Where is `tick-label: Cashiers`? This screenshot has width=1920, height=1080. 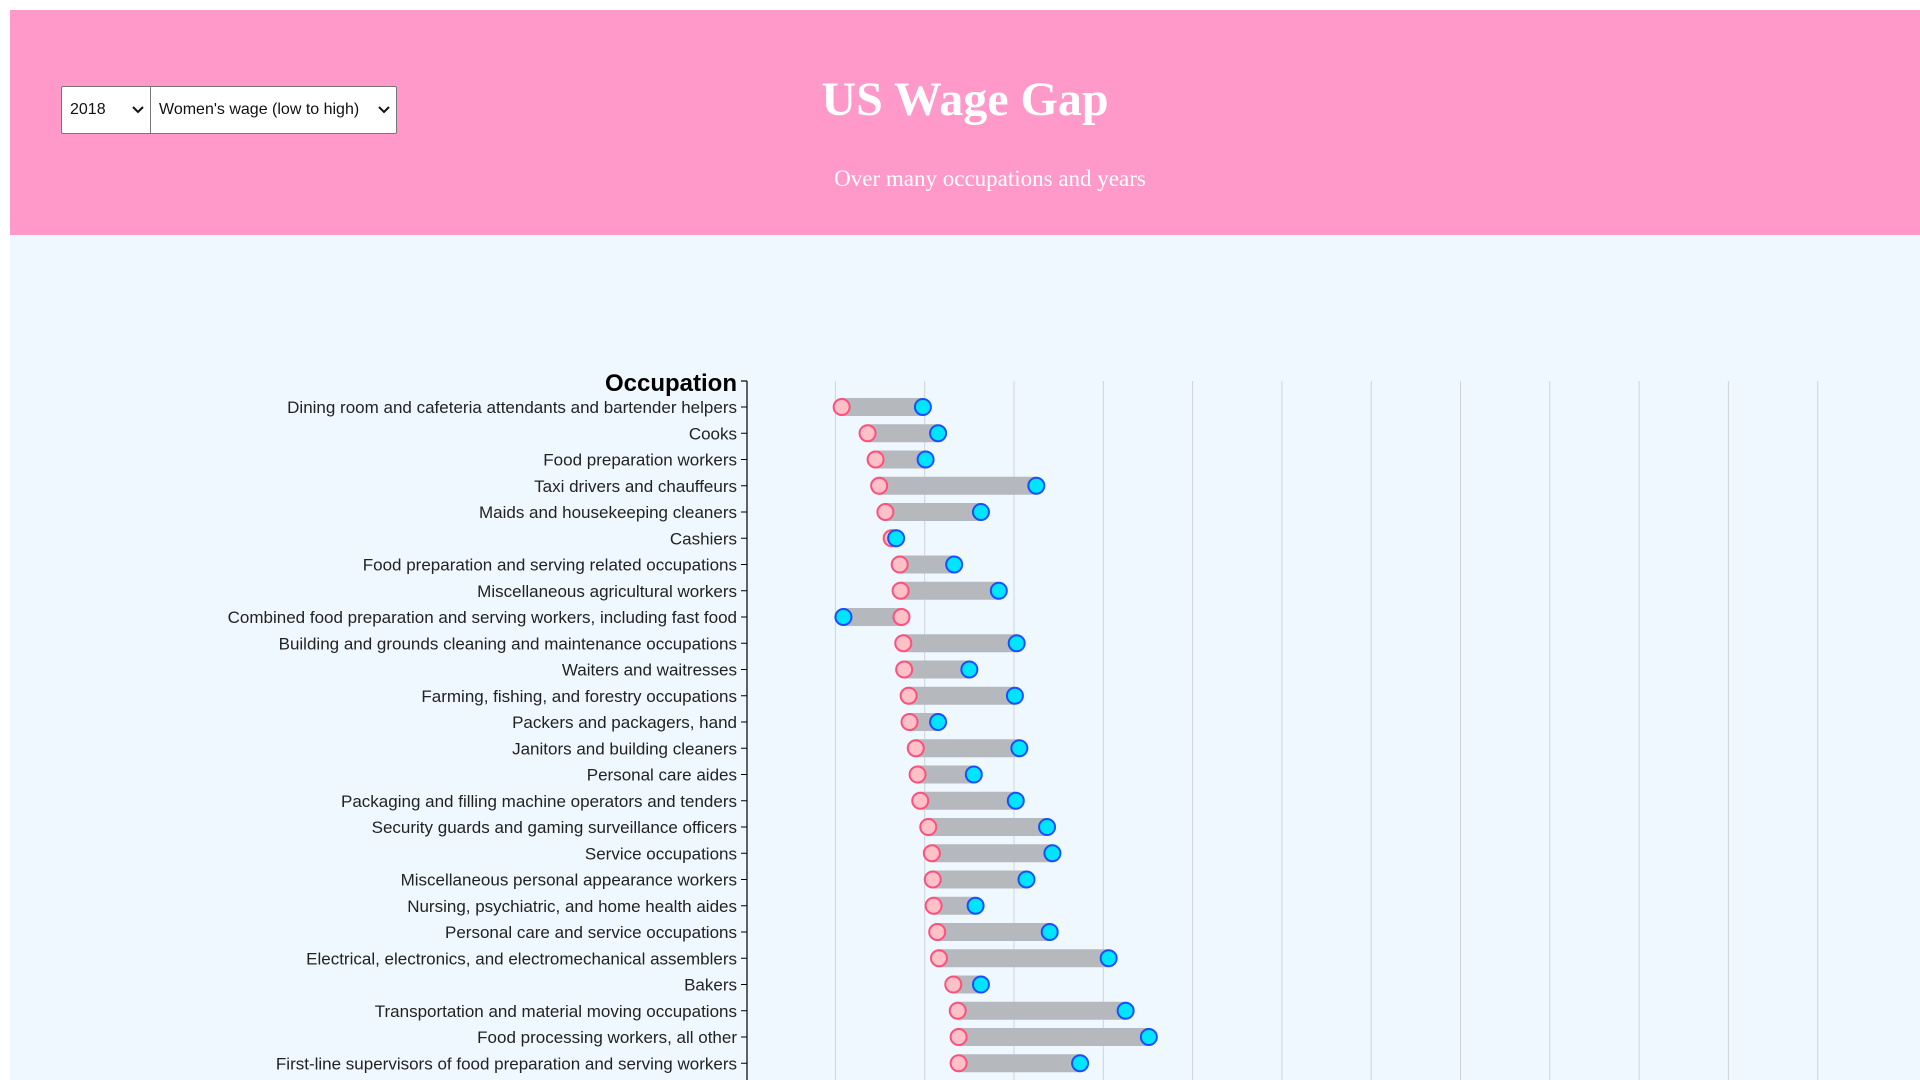
tick-label: Cashiers is located at coordinates (703, 538).